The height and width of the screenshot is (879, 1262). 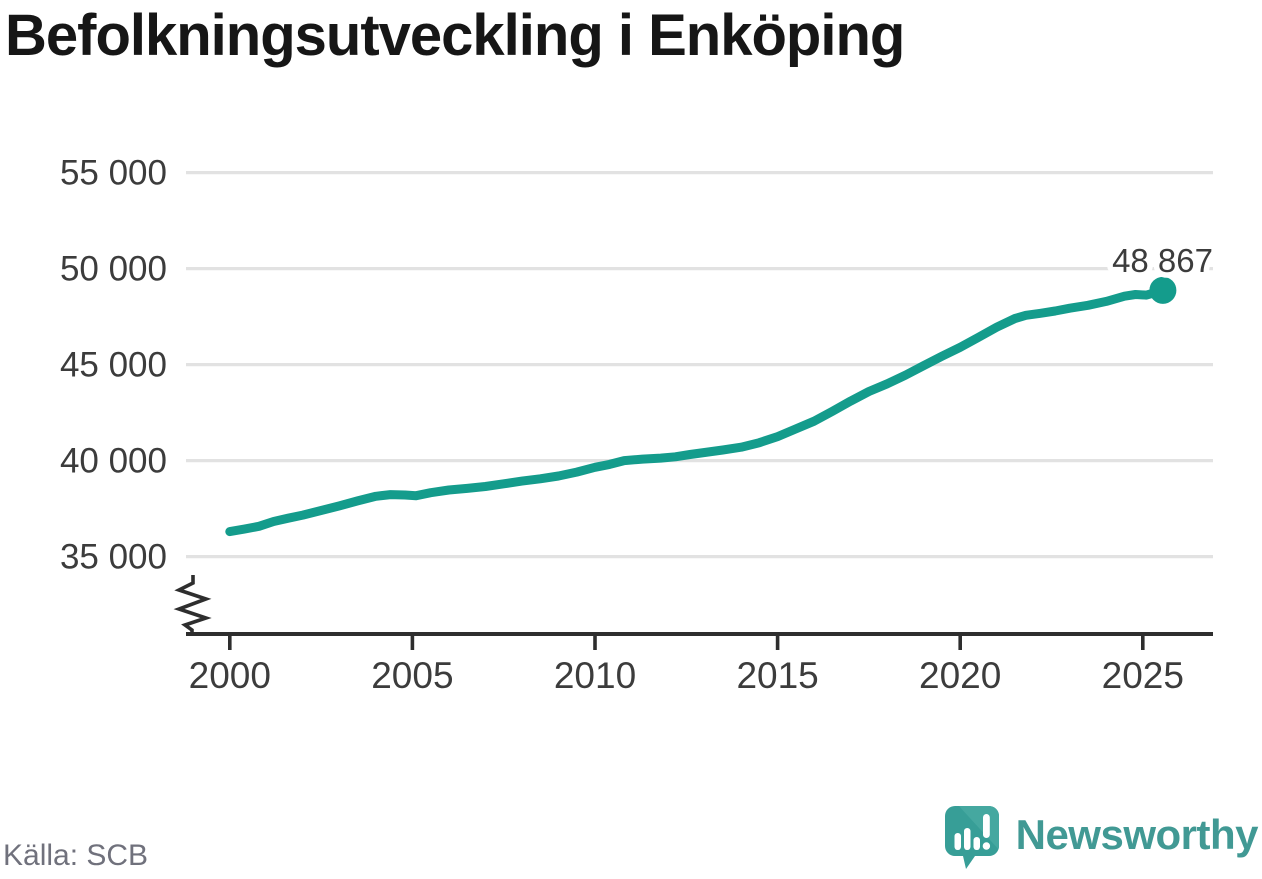 What do you see at coordinates (1162, 260) in the screenshot?
I see `end-value-label: 48 867` at bounding box center [1162, 260].